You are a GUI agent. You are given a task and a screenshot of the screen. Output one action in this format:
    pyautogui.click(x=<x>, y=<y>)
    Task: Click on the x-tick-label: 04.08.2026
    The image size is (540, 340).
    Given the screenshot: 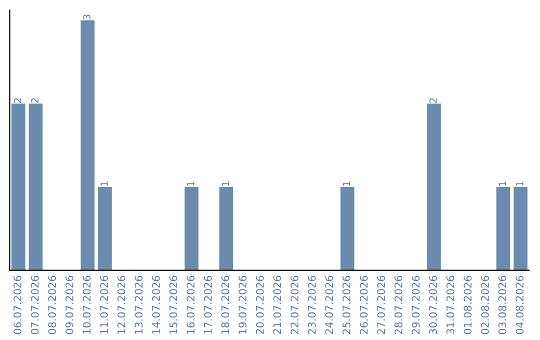 What is the action you would take?
    pyautogui.click(x=520, y=305)
    